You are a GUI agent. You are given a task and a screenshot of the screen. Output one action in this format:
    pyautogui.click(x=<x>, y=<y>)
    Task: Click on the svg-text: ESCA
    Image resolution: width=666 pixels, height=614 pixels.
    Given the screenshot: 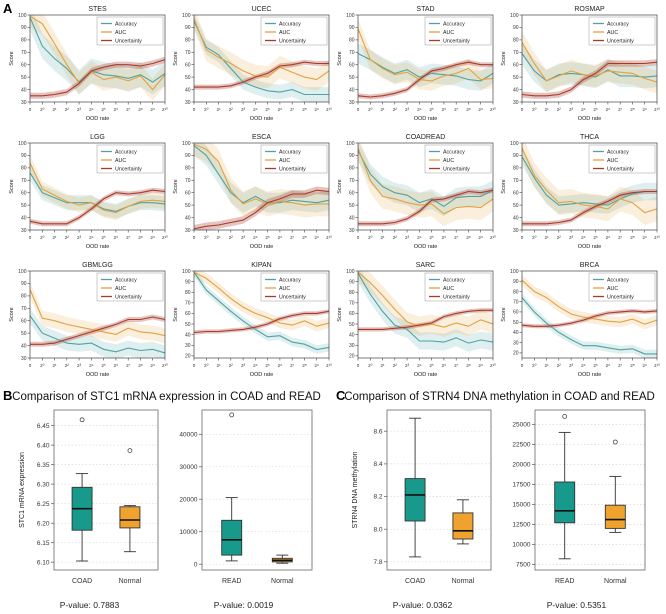 What is the action you would take?
    pyautogui.click(x=261, y=137)
    